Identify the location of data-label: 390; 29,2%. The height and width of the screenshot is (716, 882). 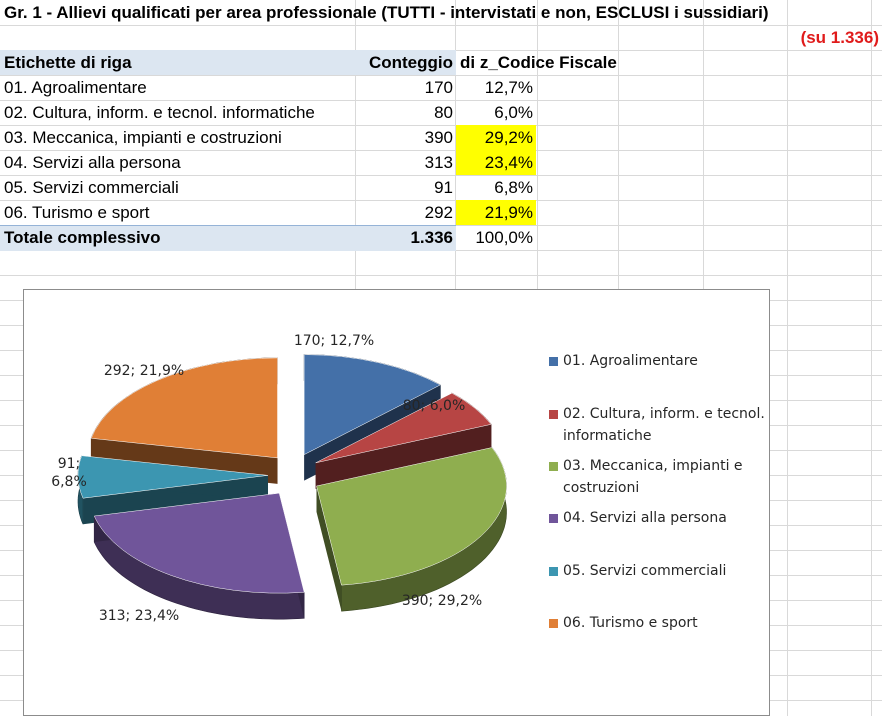
(442, 601).